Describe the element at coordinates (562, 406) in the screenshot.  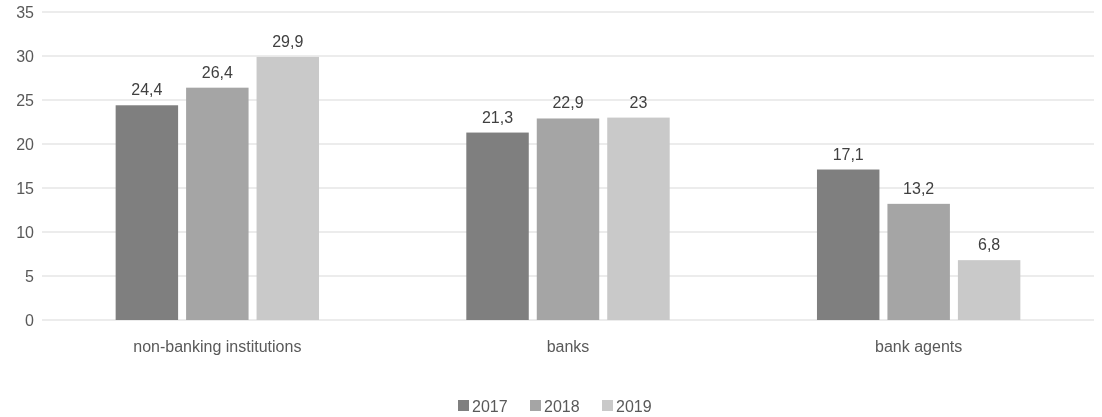
I see `legend-label: 2018` at that location.